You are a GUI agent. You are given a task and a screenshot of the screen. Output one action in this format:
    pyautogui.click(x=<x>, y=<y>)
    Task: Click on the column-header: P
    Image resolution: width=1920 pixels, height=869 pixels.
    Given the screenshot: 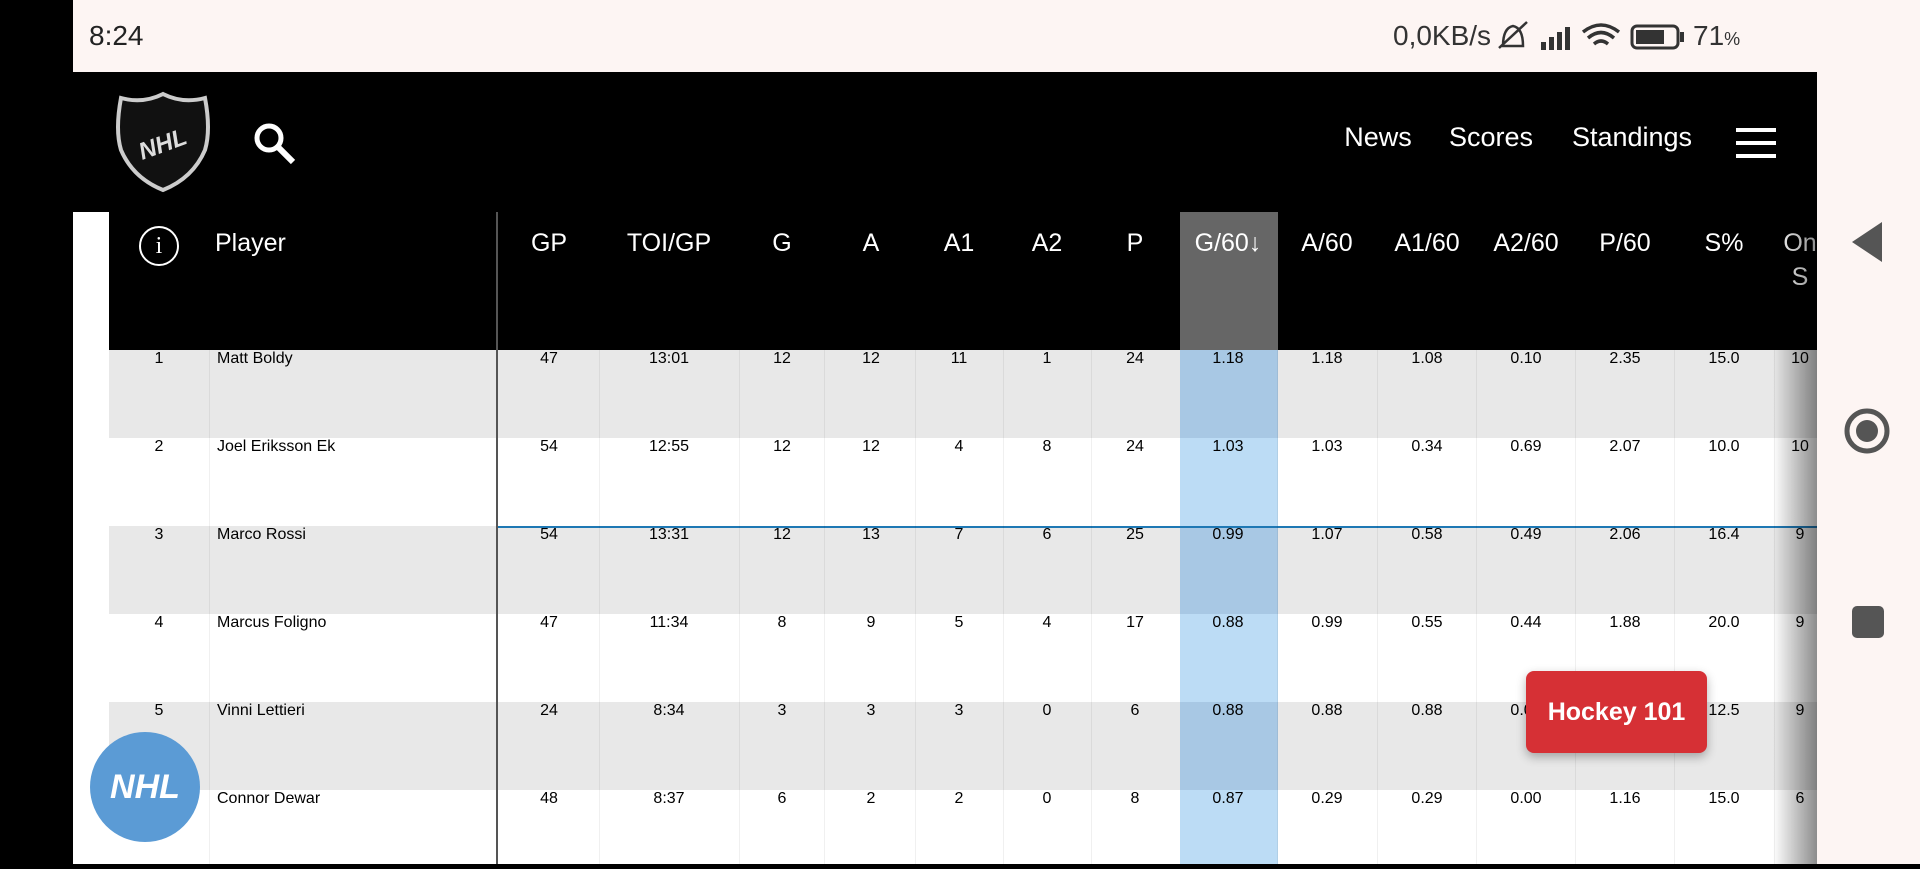 What is the action you would take?
    pyautogui.click(x=1135, y=243)
    